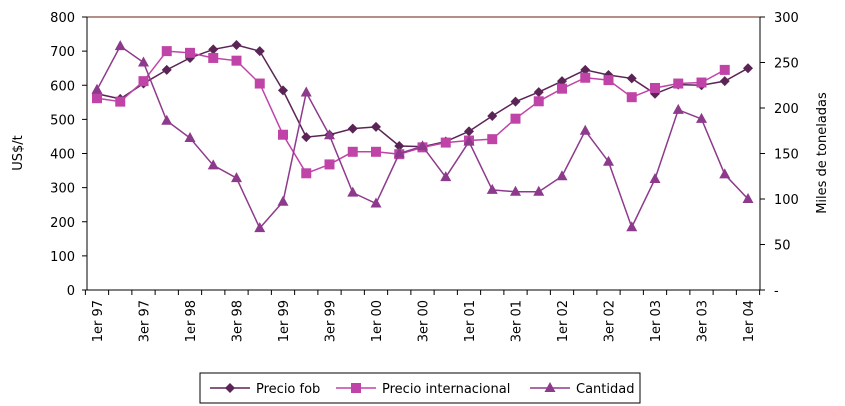 This screenshot has height=406, width=845. I want to click on legend-label: Precio internacional, so click(446, 389).